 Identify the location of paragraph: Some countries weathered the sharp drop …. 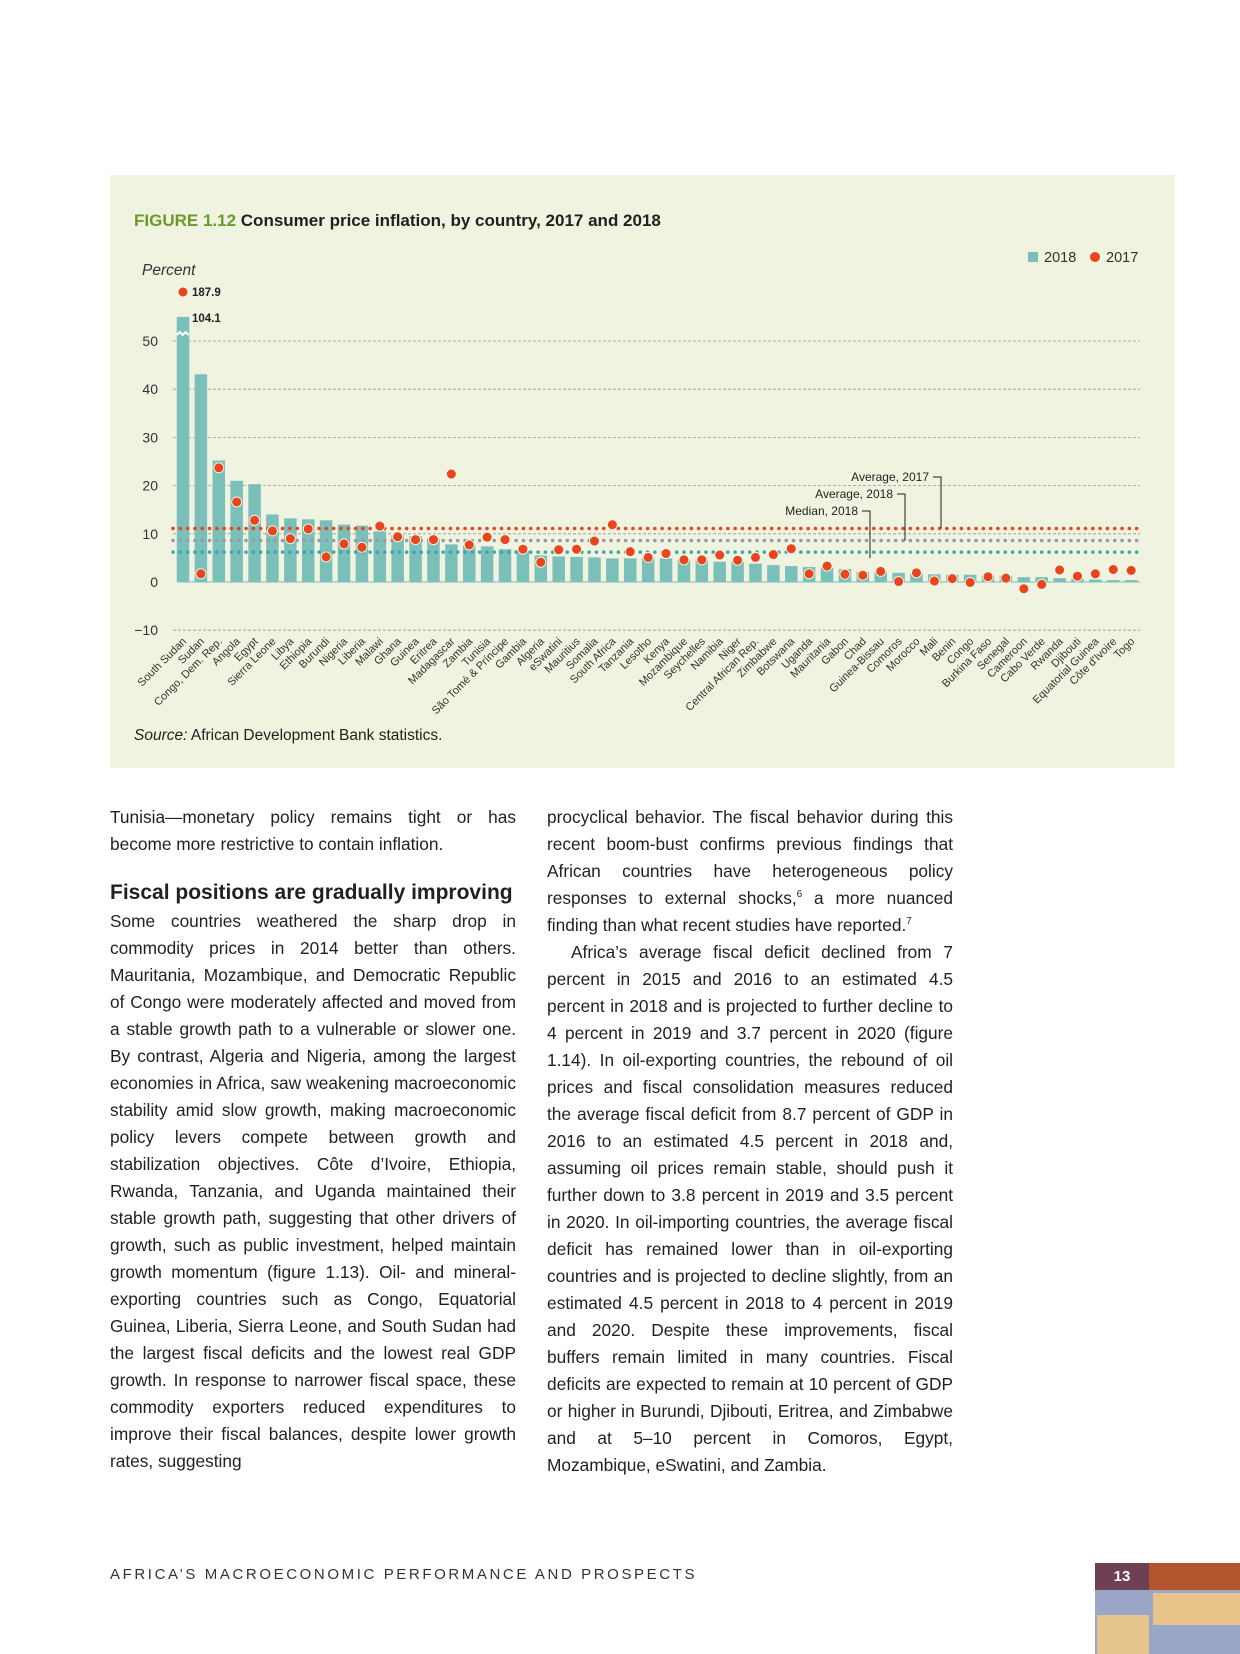
(313, 1191).